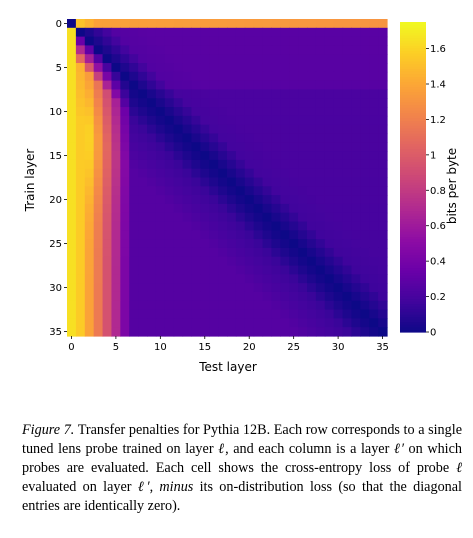 Image resolution: width=473 pixels, height=538 pixels. What do you see at coordinates (459, 468) in the screenshot?
I see `caption-ell-2: ℓ` at bounding box center [459, 468].